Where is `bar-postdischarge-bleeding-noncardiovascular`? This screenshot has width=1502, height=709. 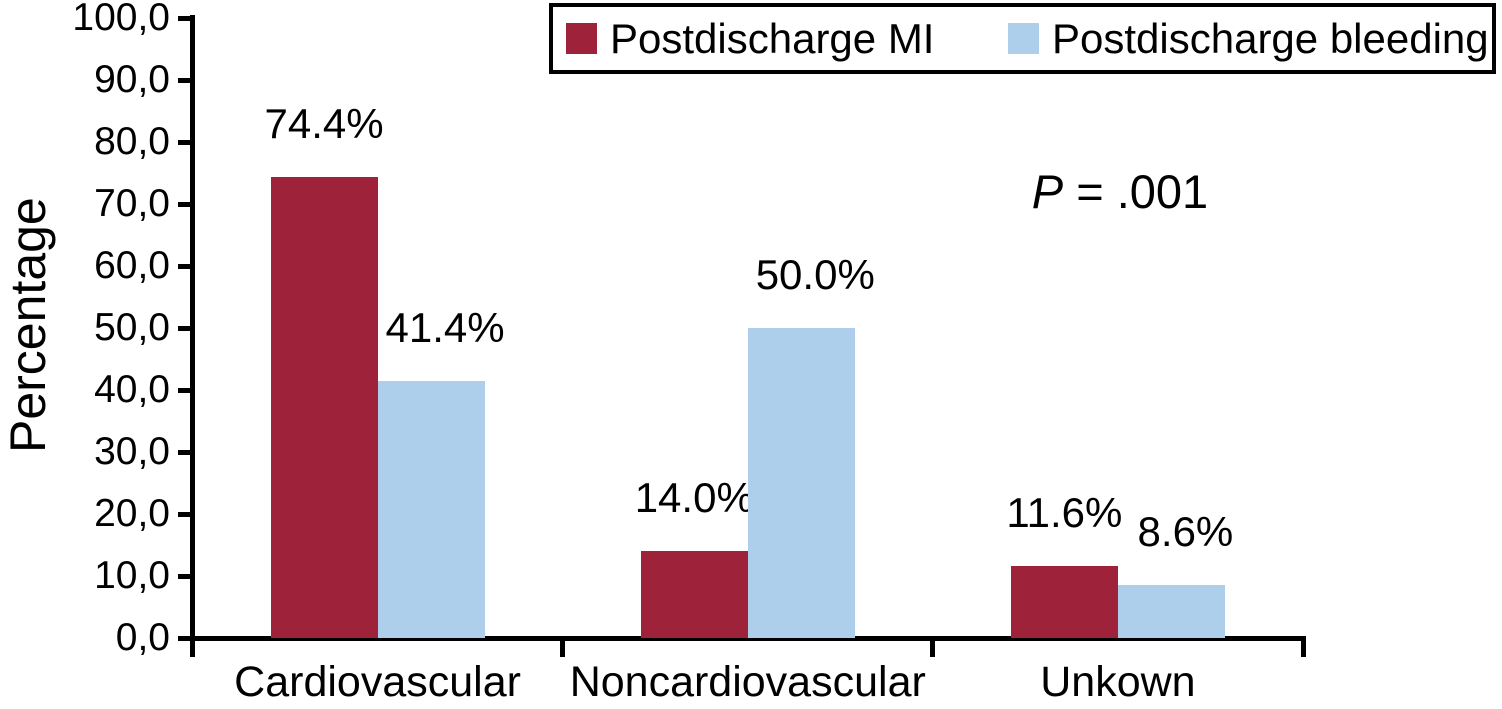
bar-postdischarge-bleeding-noncardiovascular is located at coordinates (801, 483).